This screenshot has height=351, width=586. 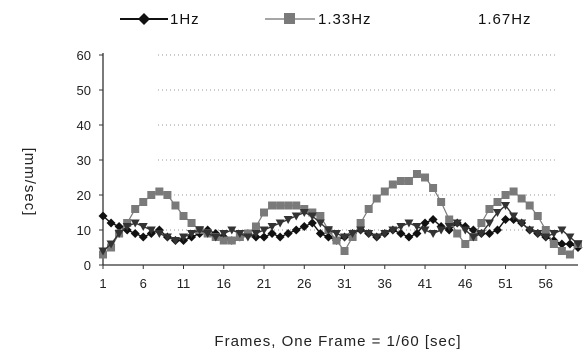 What do you see at coordinates (102, 283) in the screenshot?
I see `x-tick-label-1: 1` at bounding box center [102, 283].